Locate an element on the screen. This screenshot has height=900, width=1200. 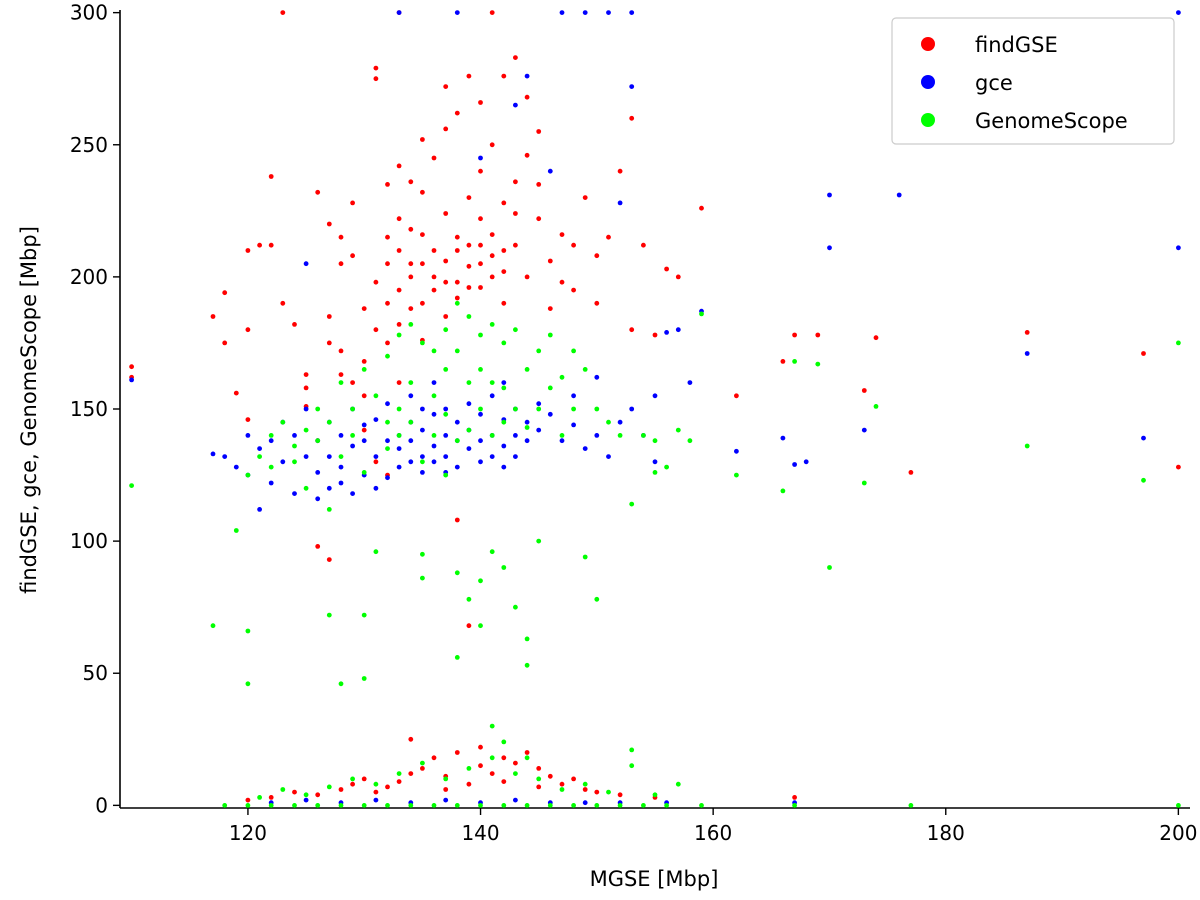
legend-marker is located at coordinates (928, 44).